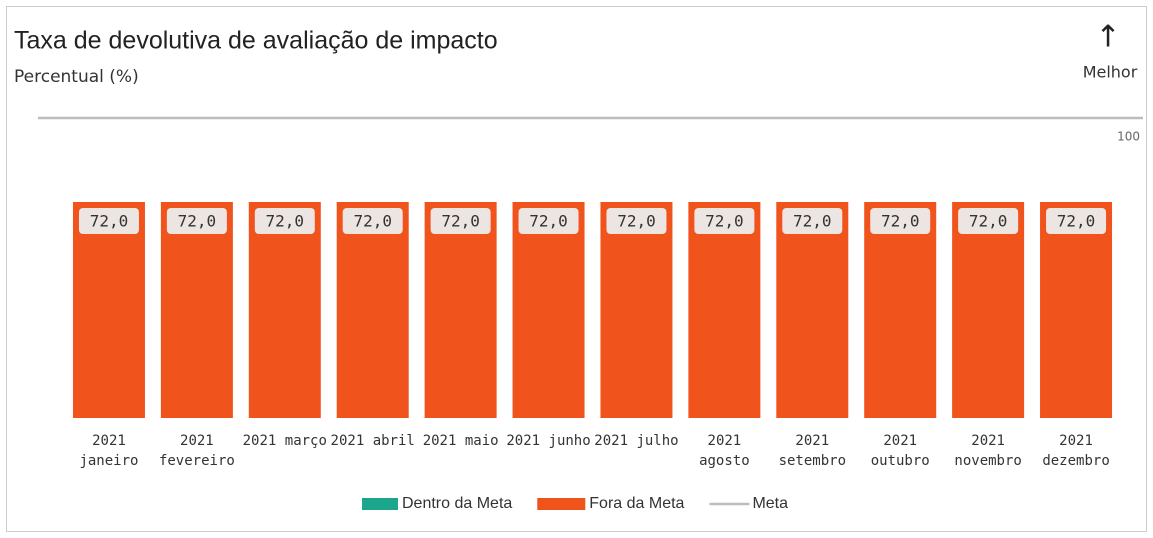 This screenshot has width=1153, height=538. Describe the element at coordinates (636, 503) in the screenshot. I see `legend-label: Fora da Meta` at that location.